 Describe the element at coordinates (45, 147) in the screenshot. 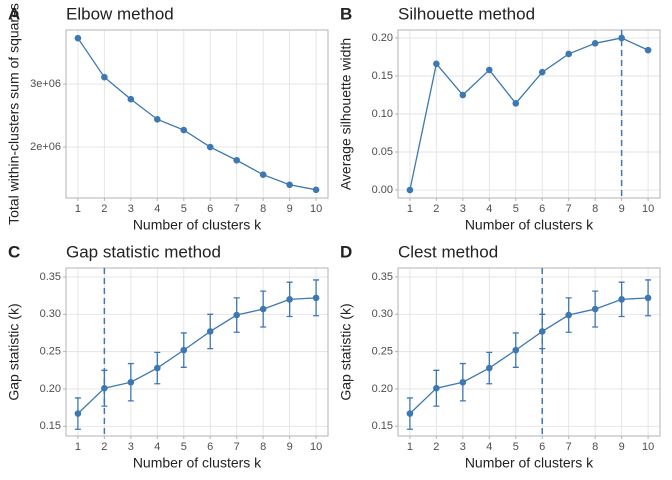

I see `y-tick-label: 2e+06` at that location.